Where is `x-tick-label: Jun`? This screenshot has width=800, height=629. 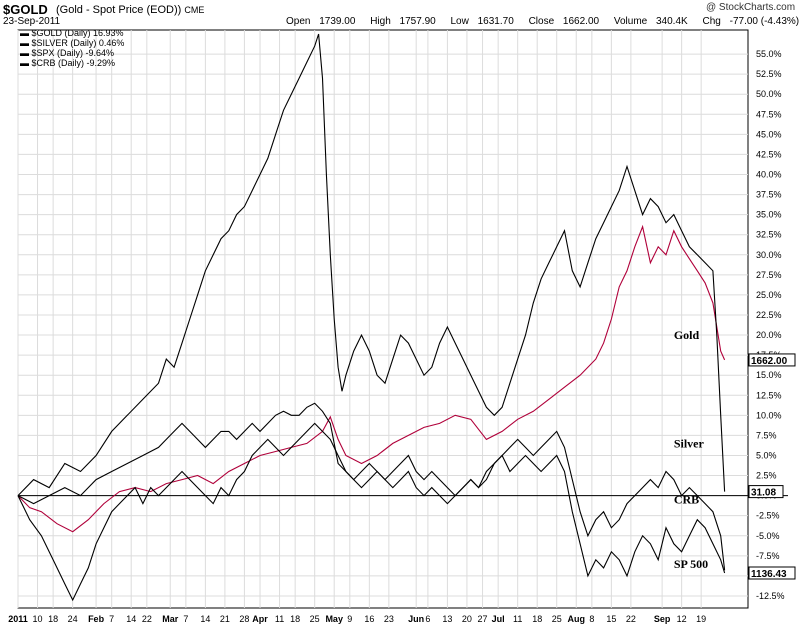
x-tick-label: Jun is located at coordinates (416, 619).